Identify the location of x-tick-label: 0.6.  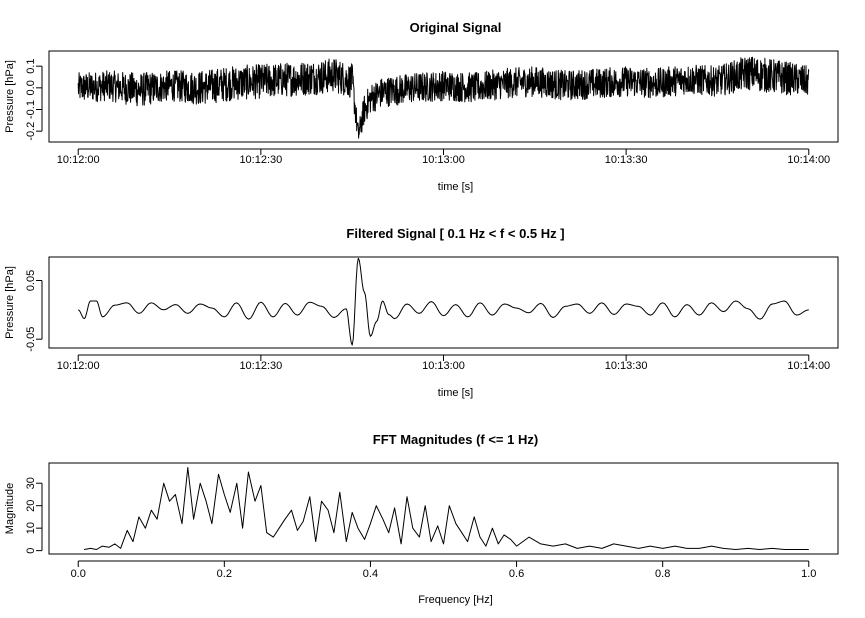
(516, 574).